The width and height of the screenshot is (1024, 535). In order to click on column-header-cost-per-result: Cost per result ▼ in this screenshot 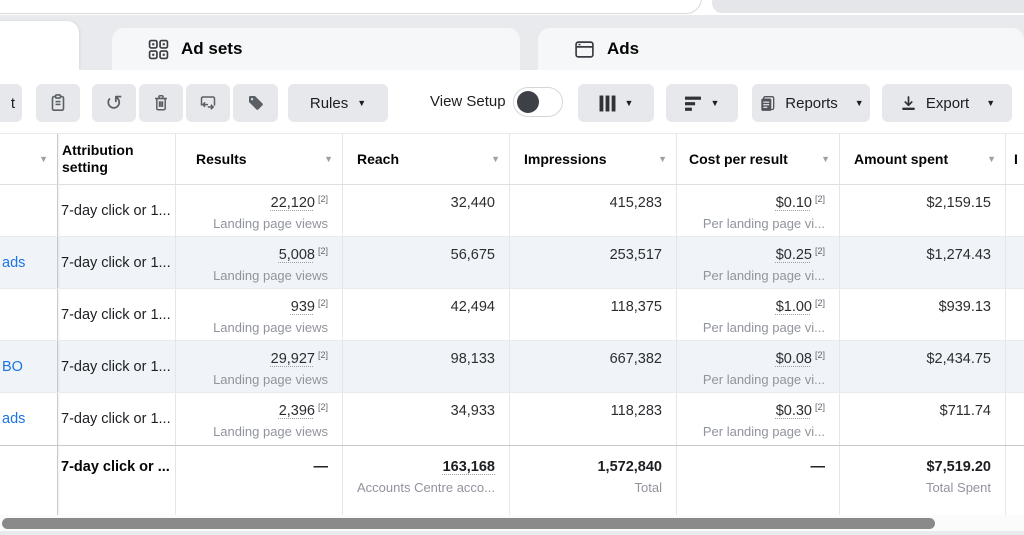, I will do `click(757, 159)`.